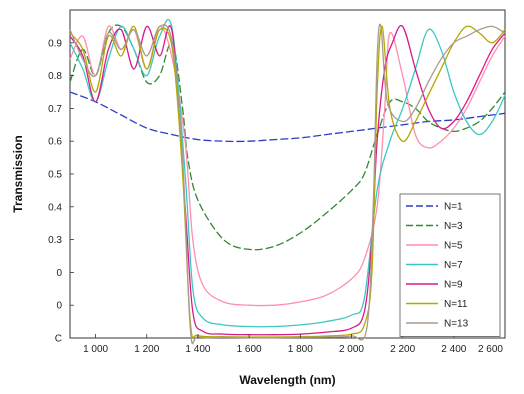 The height and width of the screenshot is (394, 524). I want to click on y-tick-label: 0.3, so click(55, 240).